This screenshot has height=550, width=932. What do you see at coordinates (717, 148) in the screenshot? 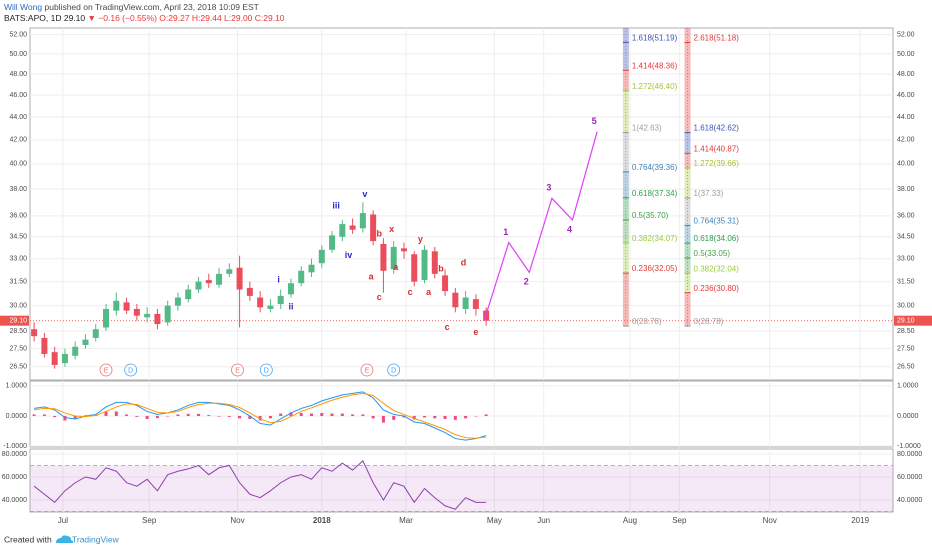
I see `fib-label: 1.414(40.87)` at bounding box center [717, 148].